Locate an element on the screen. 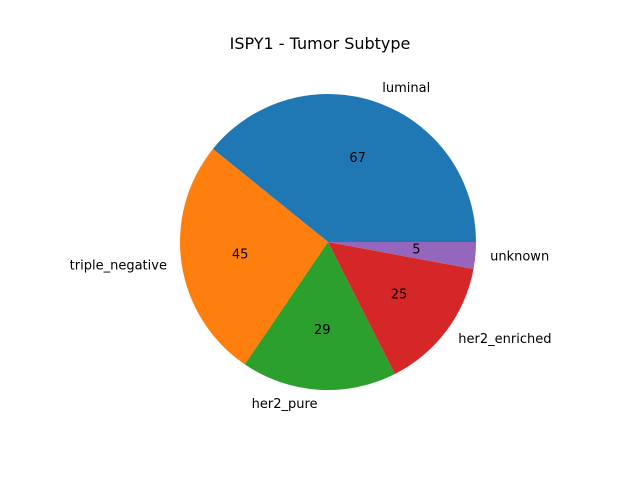 This screenshot has height=480, width=640. pie-value-label: 29 is located at coordinates (322, 330).